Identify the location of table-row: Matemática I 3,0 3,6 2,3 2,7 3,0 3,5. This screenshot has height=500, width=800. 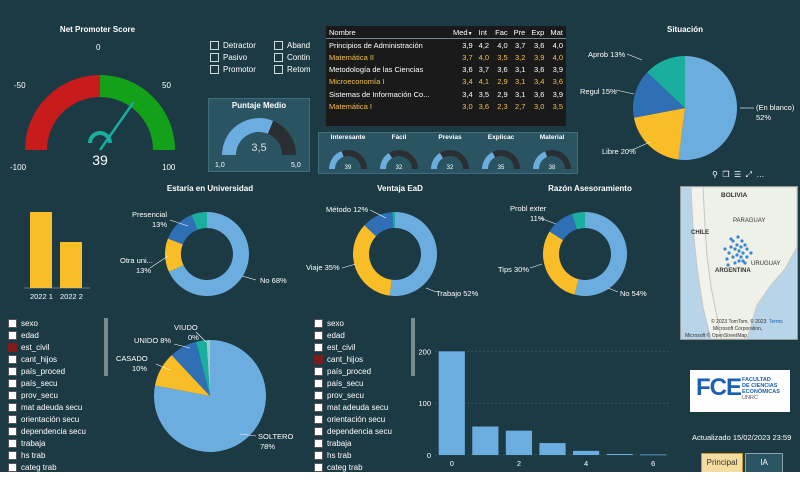
(446, 106).